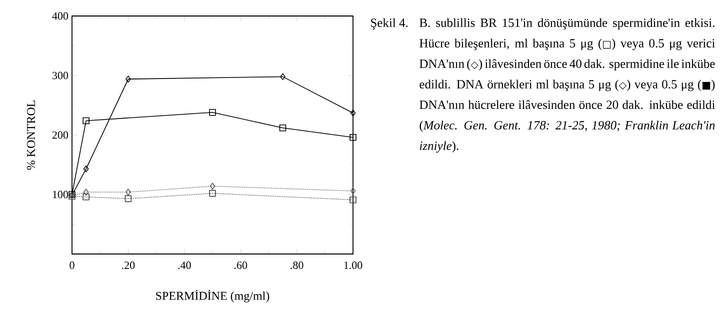 The height and width of the screenshot is (322, 725). Describe the element at coordinates (128, 266) in the screenshot. I see `x-tick-label: .20` at that location.